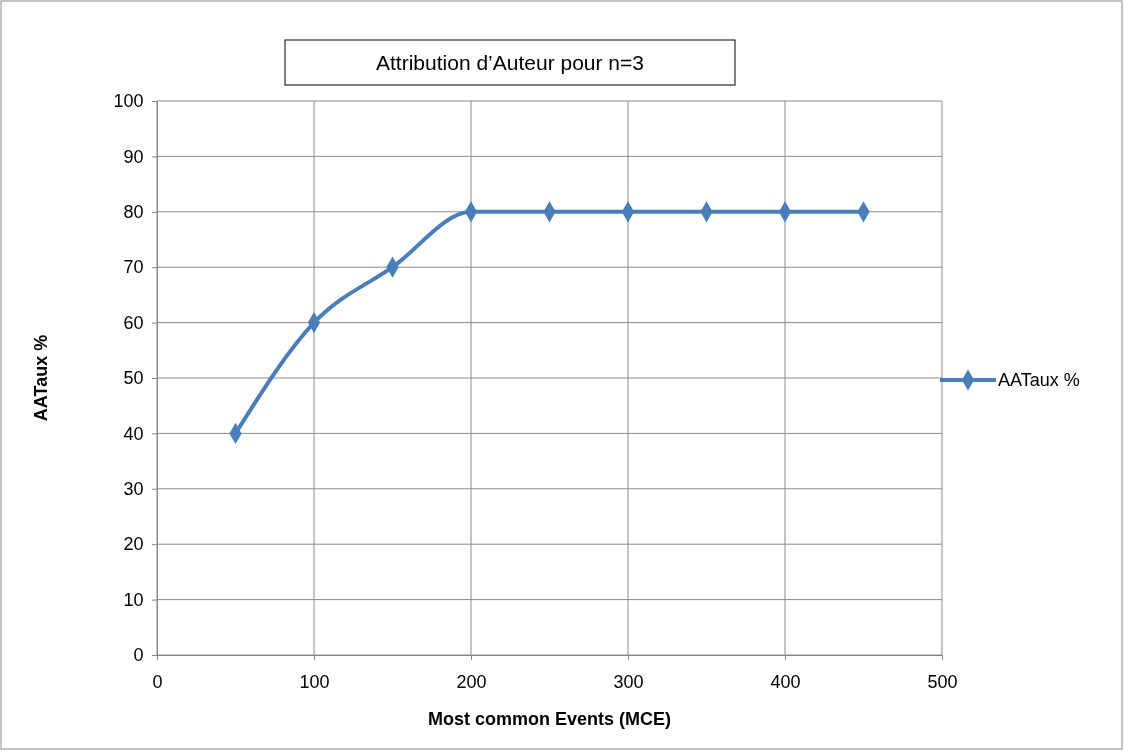  What do you see at coordinates (133, 156) in the screenshot?
I see `y-tick-label: 90` at bounding box center [133, 156].